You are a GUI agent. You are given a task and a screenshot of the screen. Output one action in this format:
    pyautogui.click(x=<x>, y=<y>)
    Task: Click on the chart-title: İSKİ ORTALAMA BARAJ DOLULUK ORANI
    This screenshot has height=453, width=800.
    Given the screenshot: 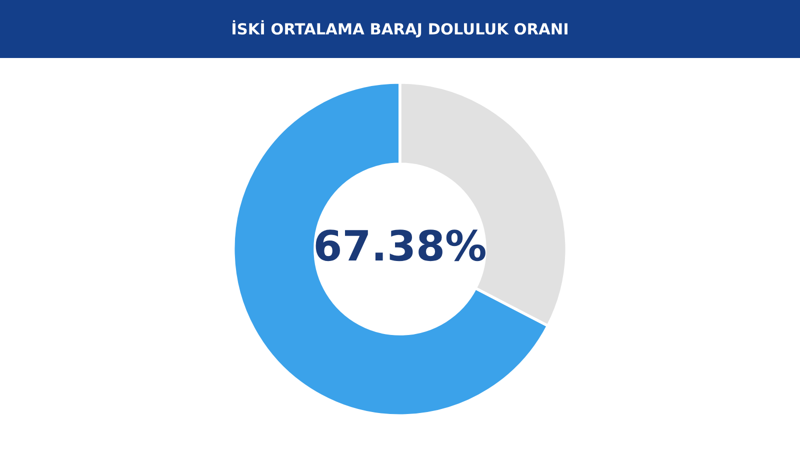 What is the action you would take?
    pyautogui.click(x=400, y=29)
    